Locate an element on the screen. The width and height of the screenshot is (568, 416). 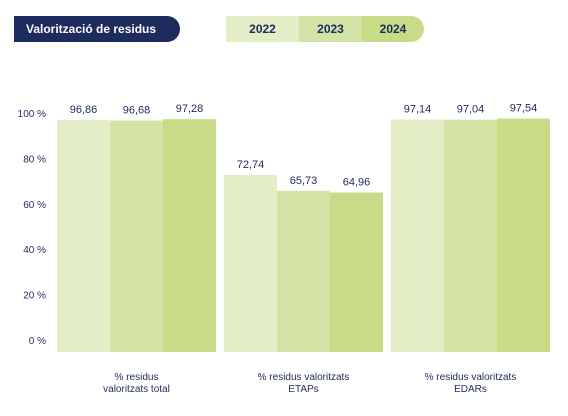
y-tick-label: 100 % is located at coordinates (32, 114).